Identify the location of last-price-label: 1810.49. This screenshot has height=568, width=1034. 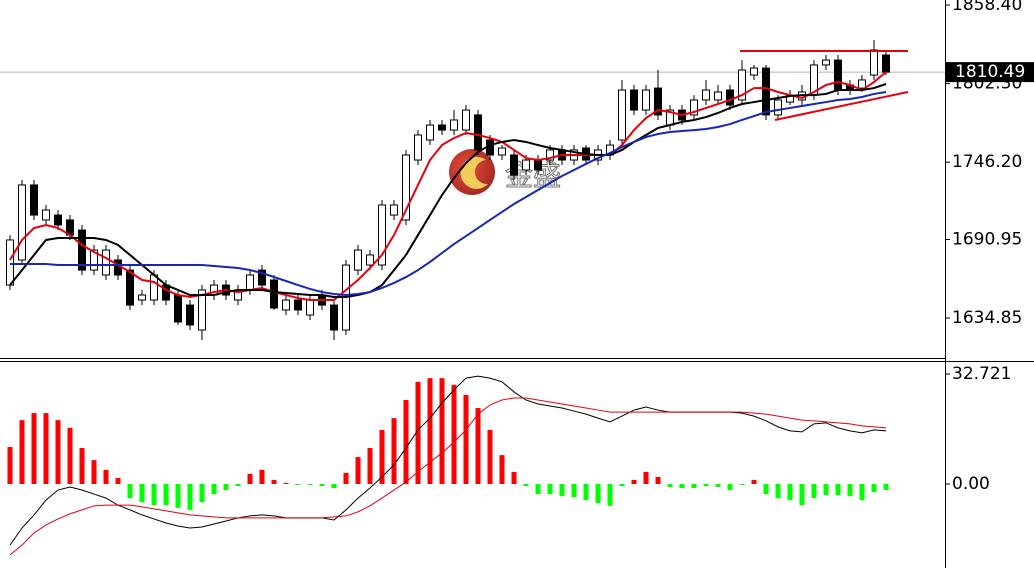
(990, 72).